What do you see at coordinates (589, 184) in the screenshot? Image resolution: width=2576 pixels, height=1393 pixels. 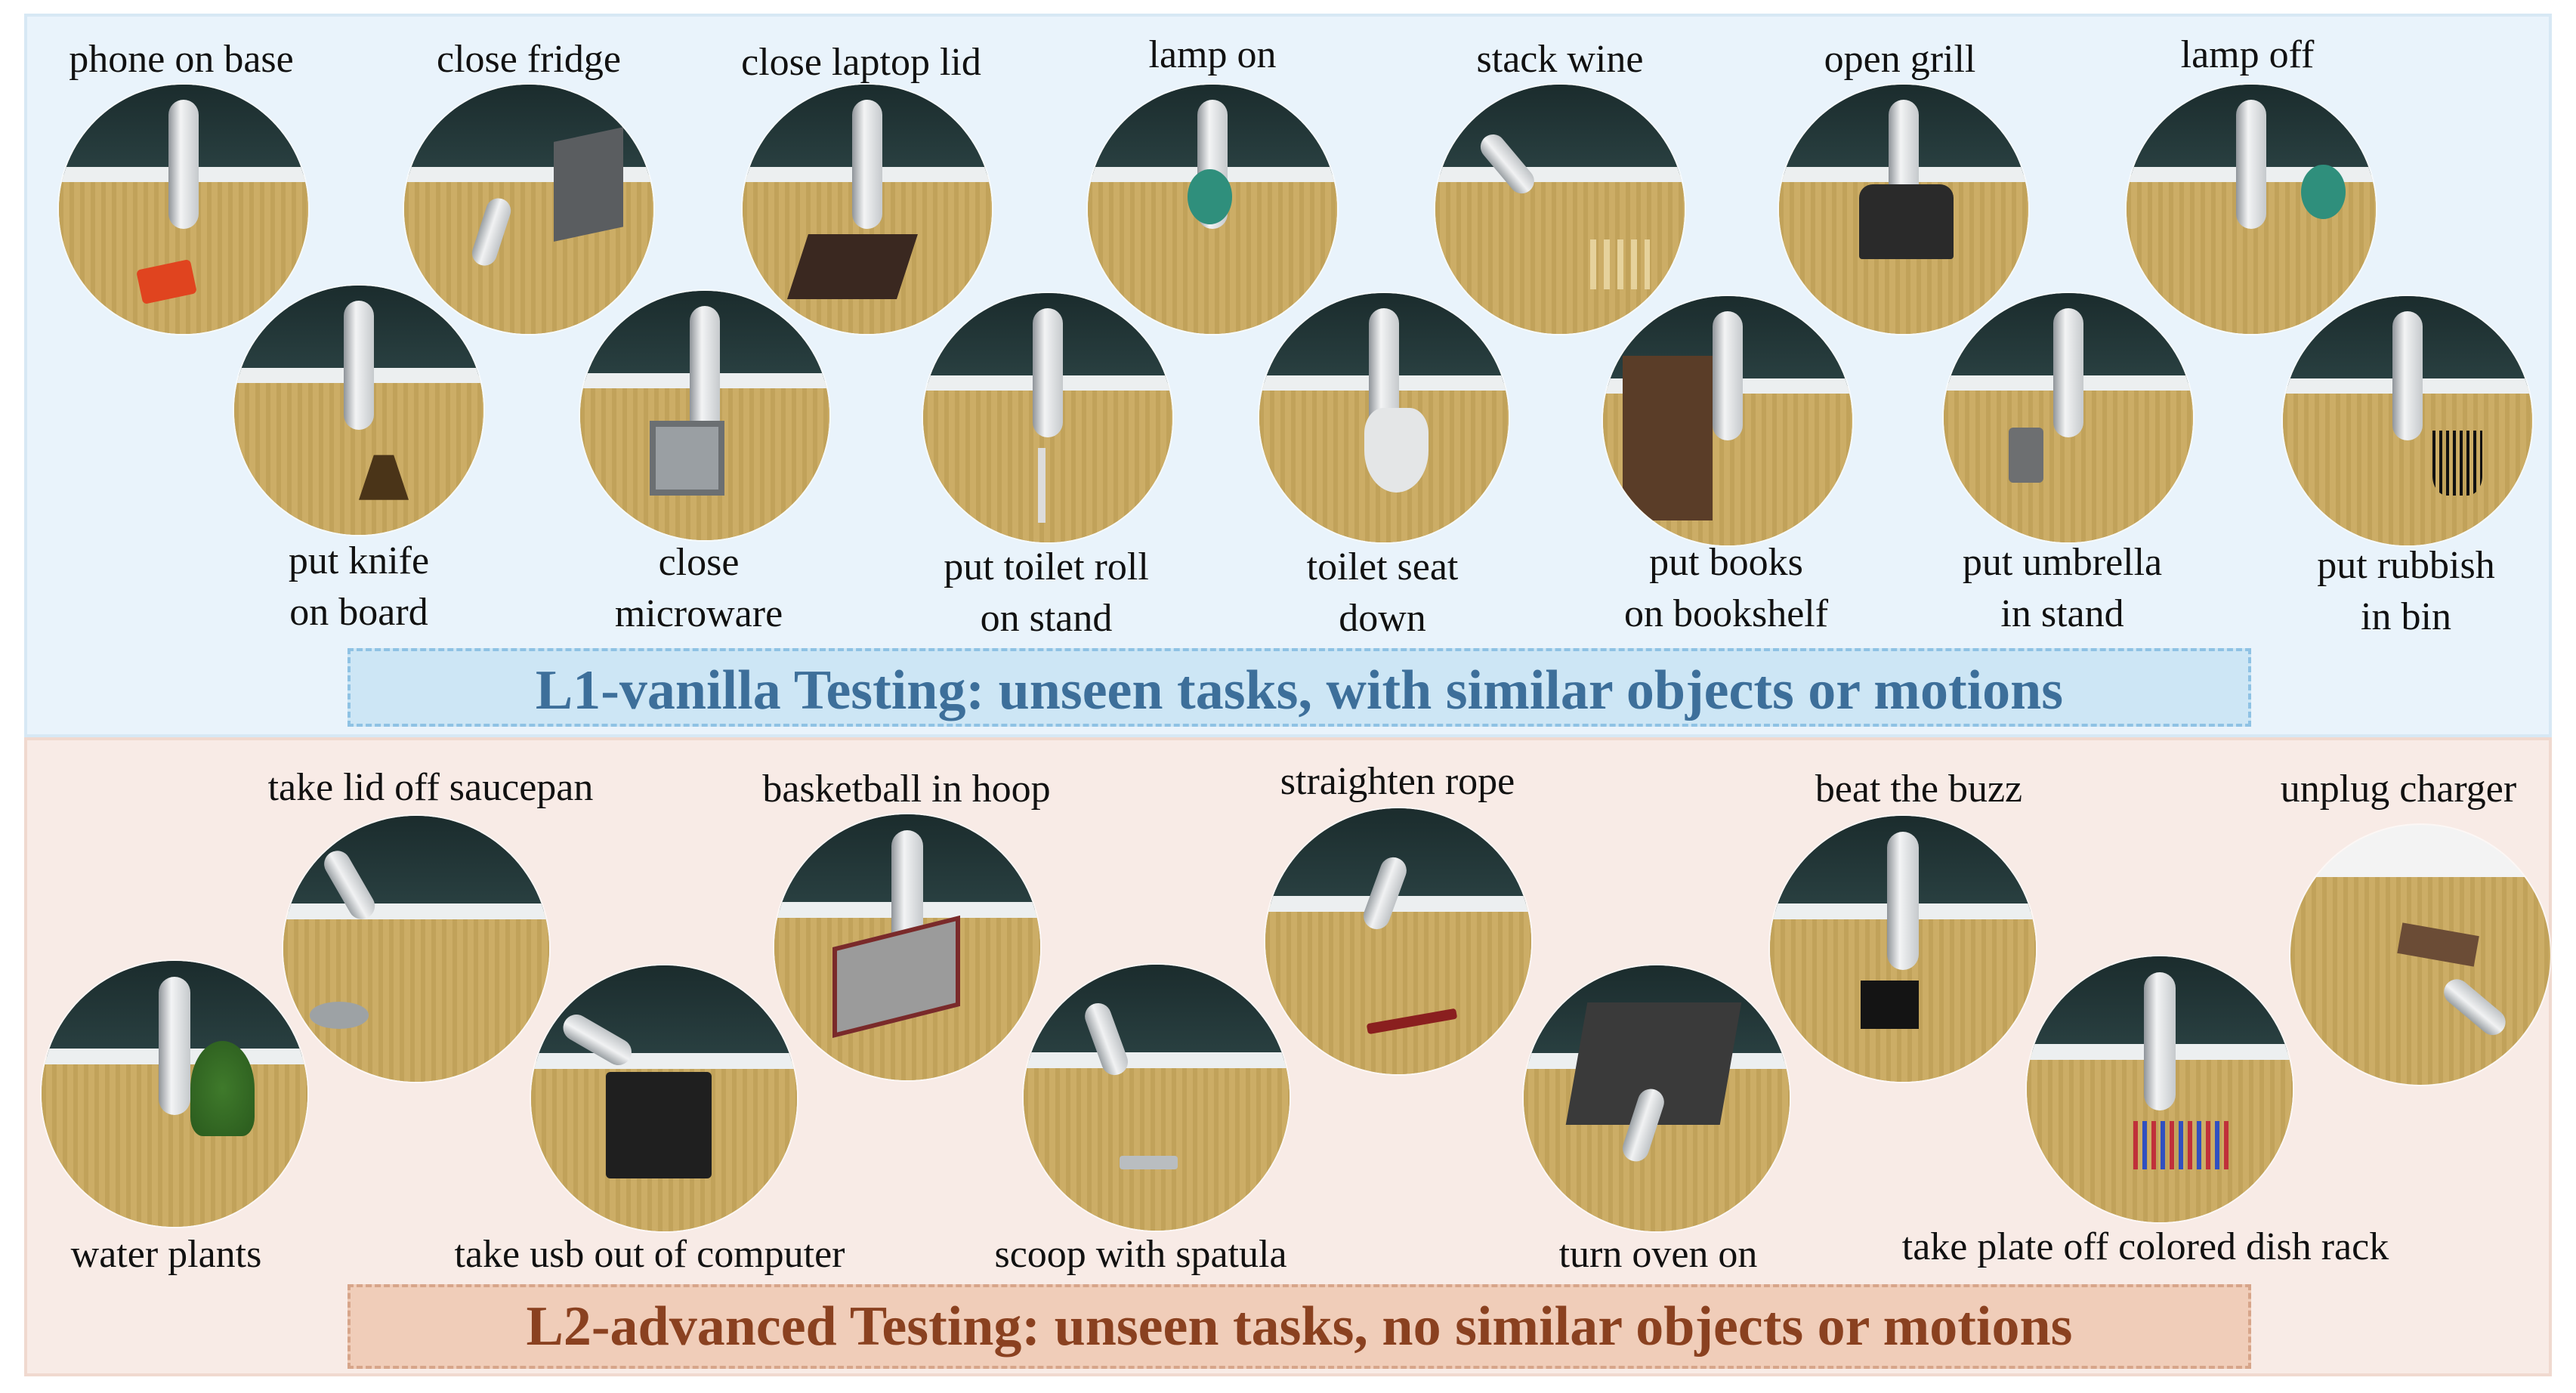 I see `fridge-object` at bounding box center [589, 184].